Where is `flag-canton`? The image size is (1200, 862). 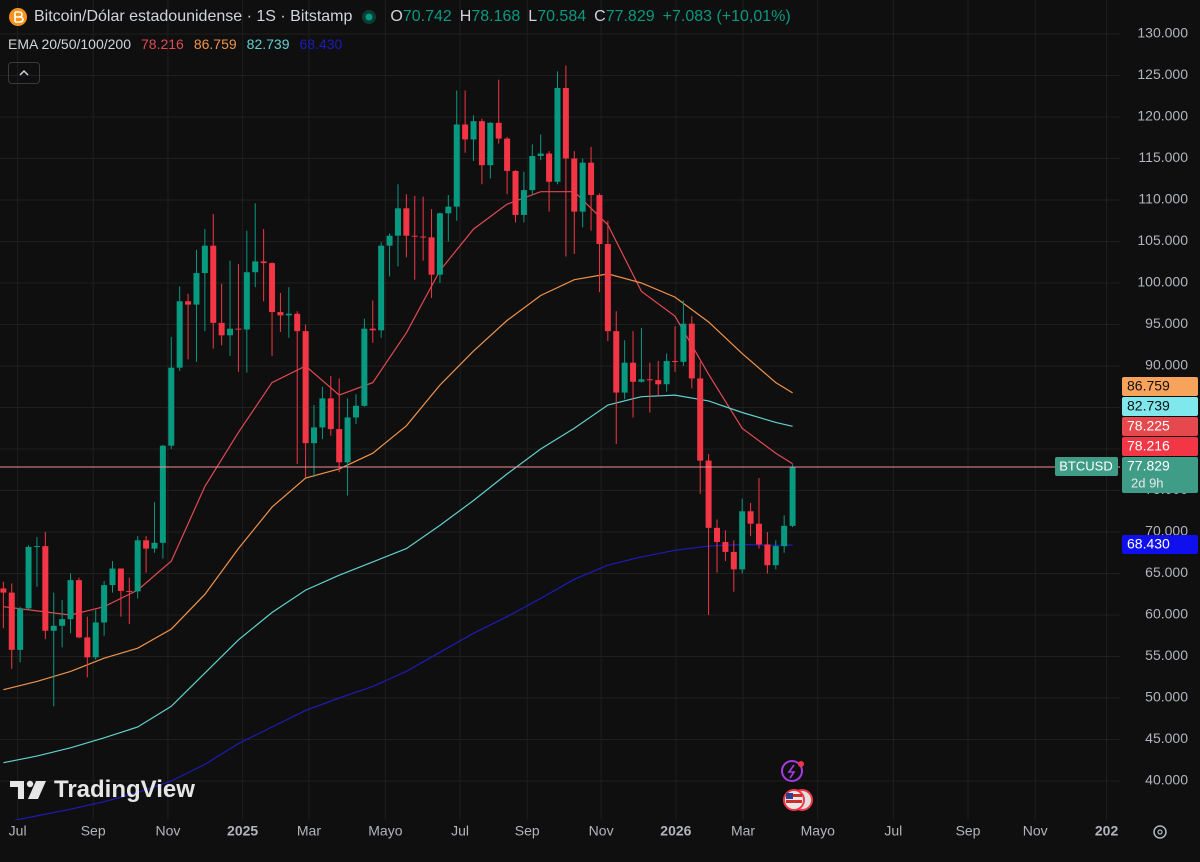
flag-canton is located at coordinates (789, 796).